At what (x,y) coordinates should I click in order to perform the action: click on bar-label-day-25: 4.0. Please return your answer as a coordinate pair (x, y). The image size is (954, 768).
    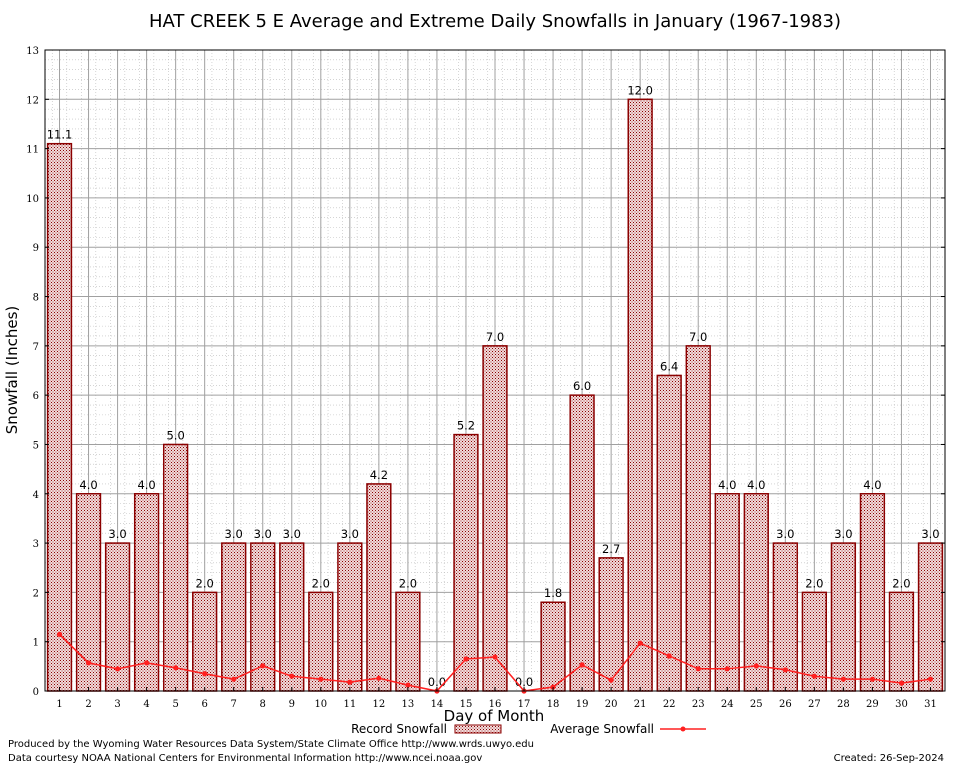
    Looking at the image, I should click on (756, 485).